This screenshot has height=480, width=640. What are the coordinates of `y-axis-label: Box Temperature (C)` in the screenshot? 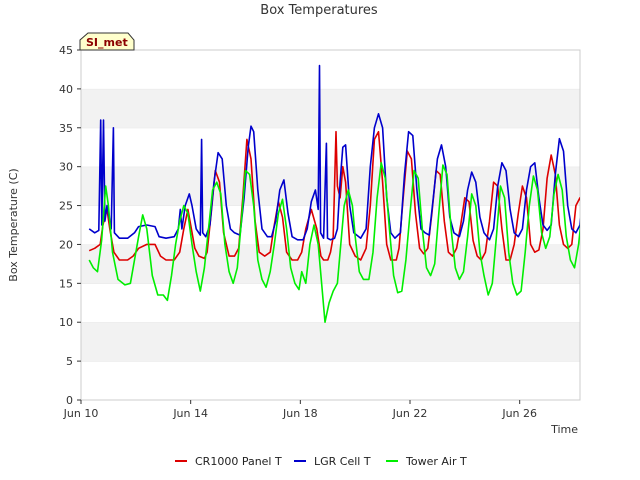 It's located at (13, 224).